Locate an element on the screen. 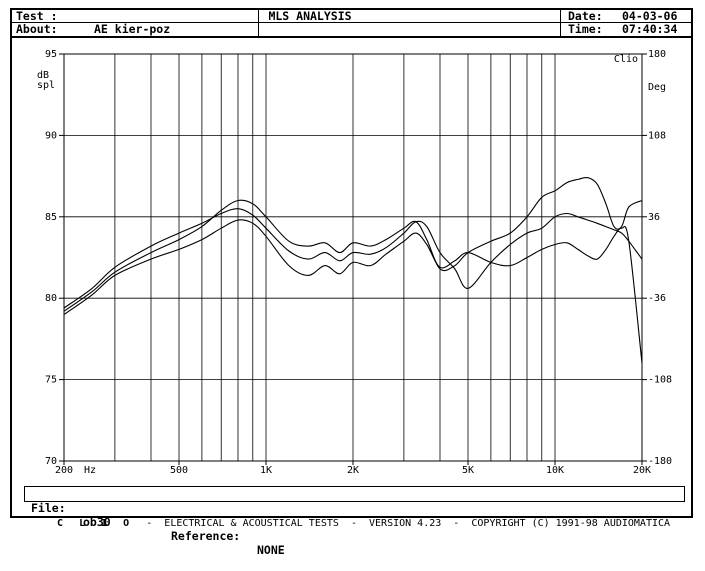 This screenshot has width=705, height=571. page-title: MLS ANALYSIS is located at coordinates (310, 16).